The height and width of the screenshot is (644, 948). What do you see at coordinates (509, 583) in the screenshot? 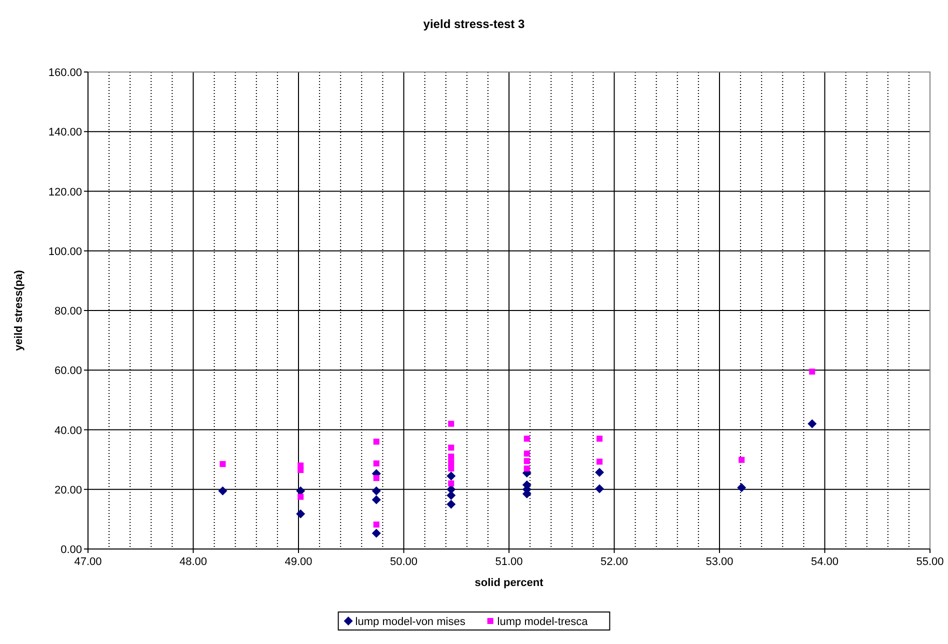
I see `x-axis-title: solid percent` at bounding box center [509, 583].